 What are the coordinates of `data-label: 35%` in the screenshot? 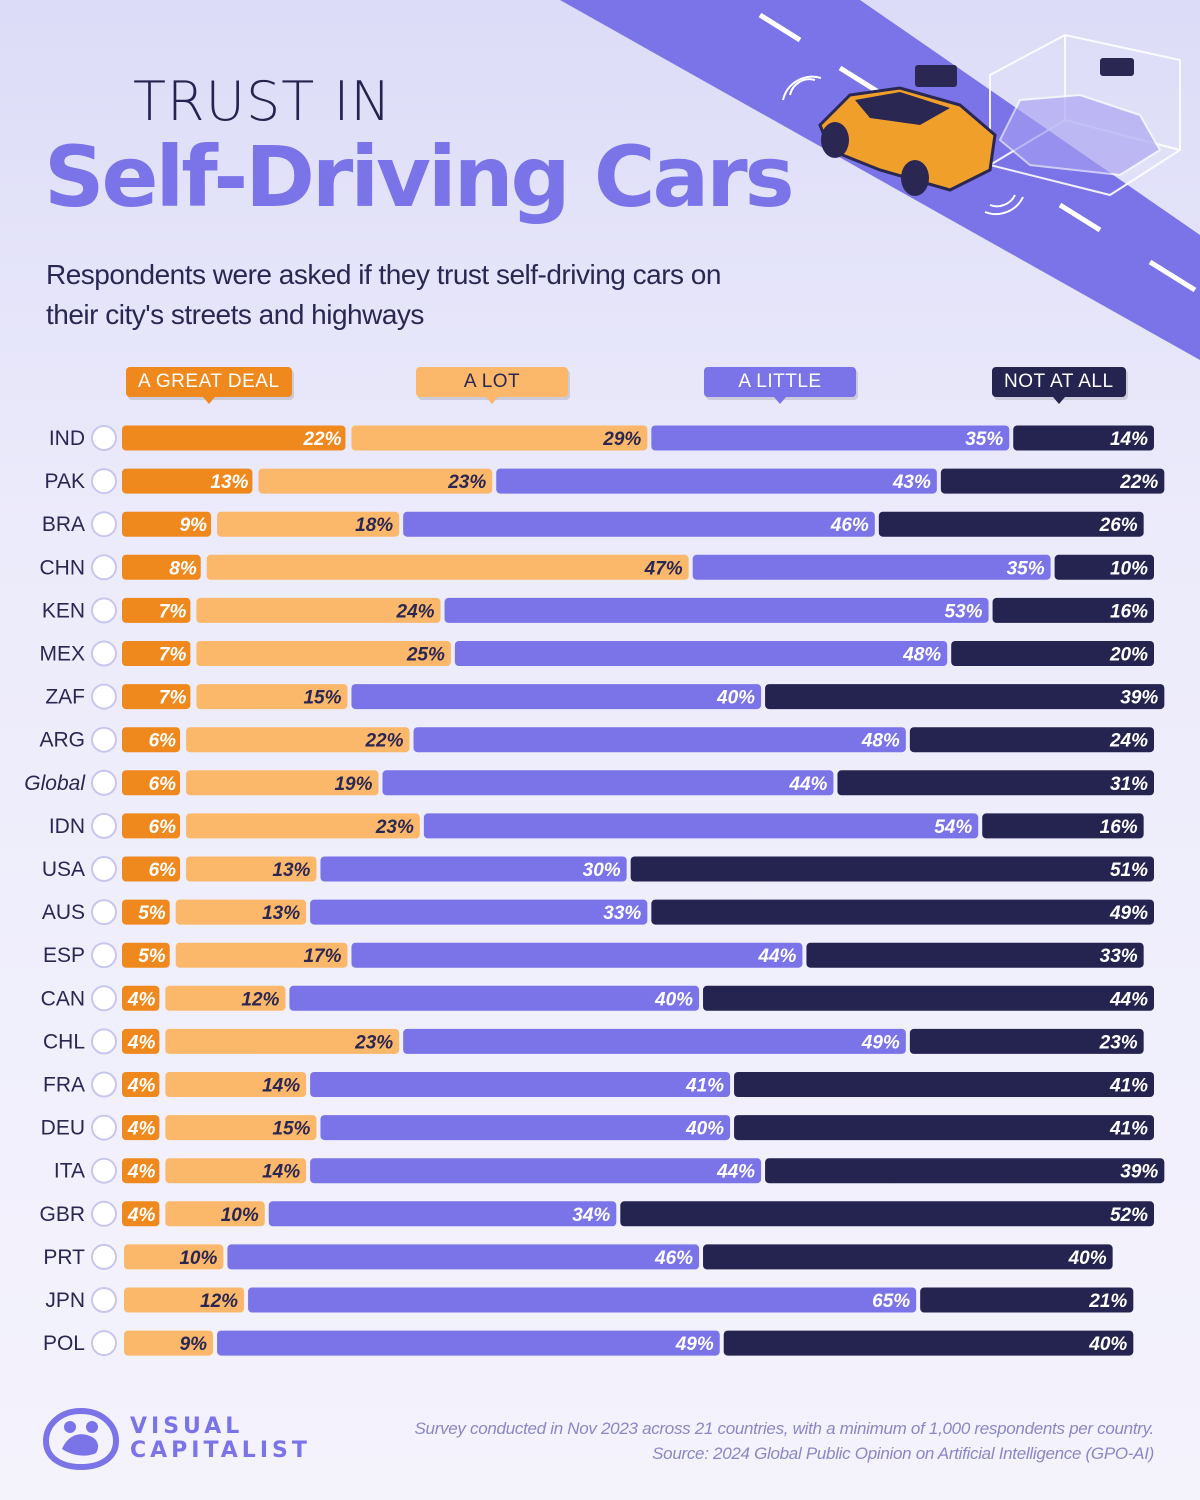 It's located at (1026, 568).